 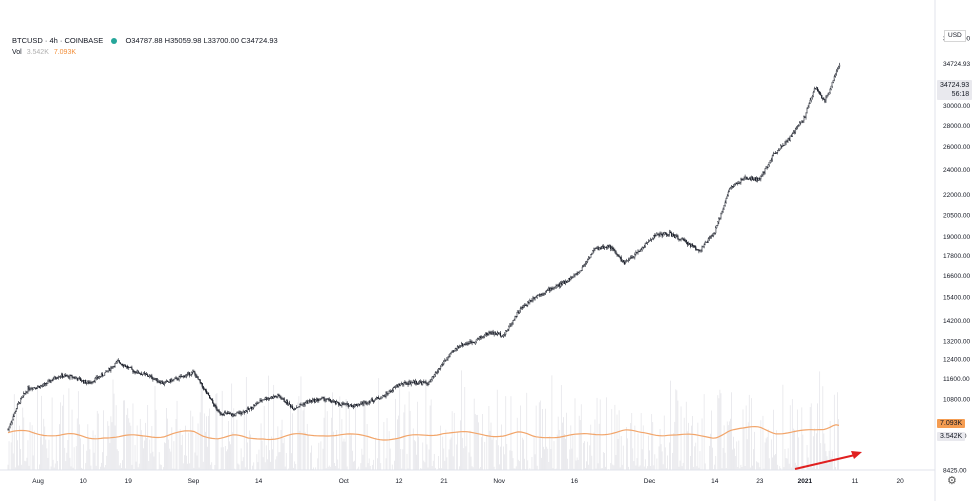 I want to click on price-tick-label: 15400.00, so click(x=956, y=297).